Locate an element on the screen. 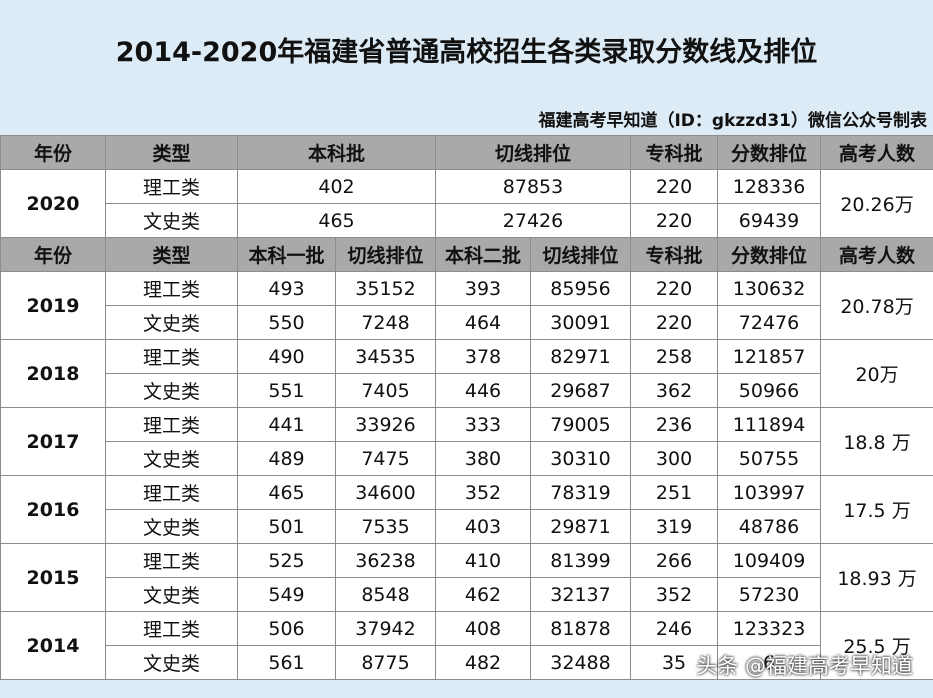 The width and height of the screenshot is (933, 698). table-row: 文史类 465 27426 220 69439 is located at coordinates (467, 220).